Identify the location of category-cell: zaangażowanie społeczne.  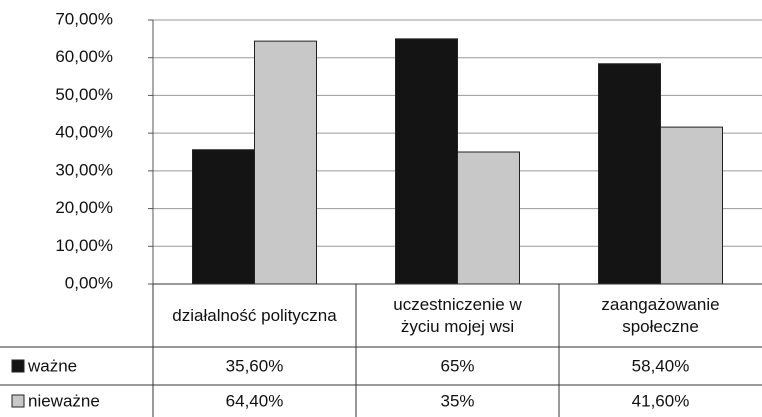
(660, 315).